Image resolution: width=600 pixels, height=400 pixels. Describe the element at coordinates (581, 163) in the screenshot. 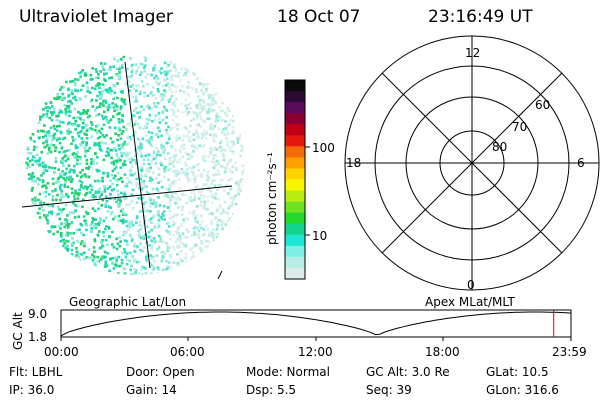

I see `mlt-label-6: 6` at that location.